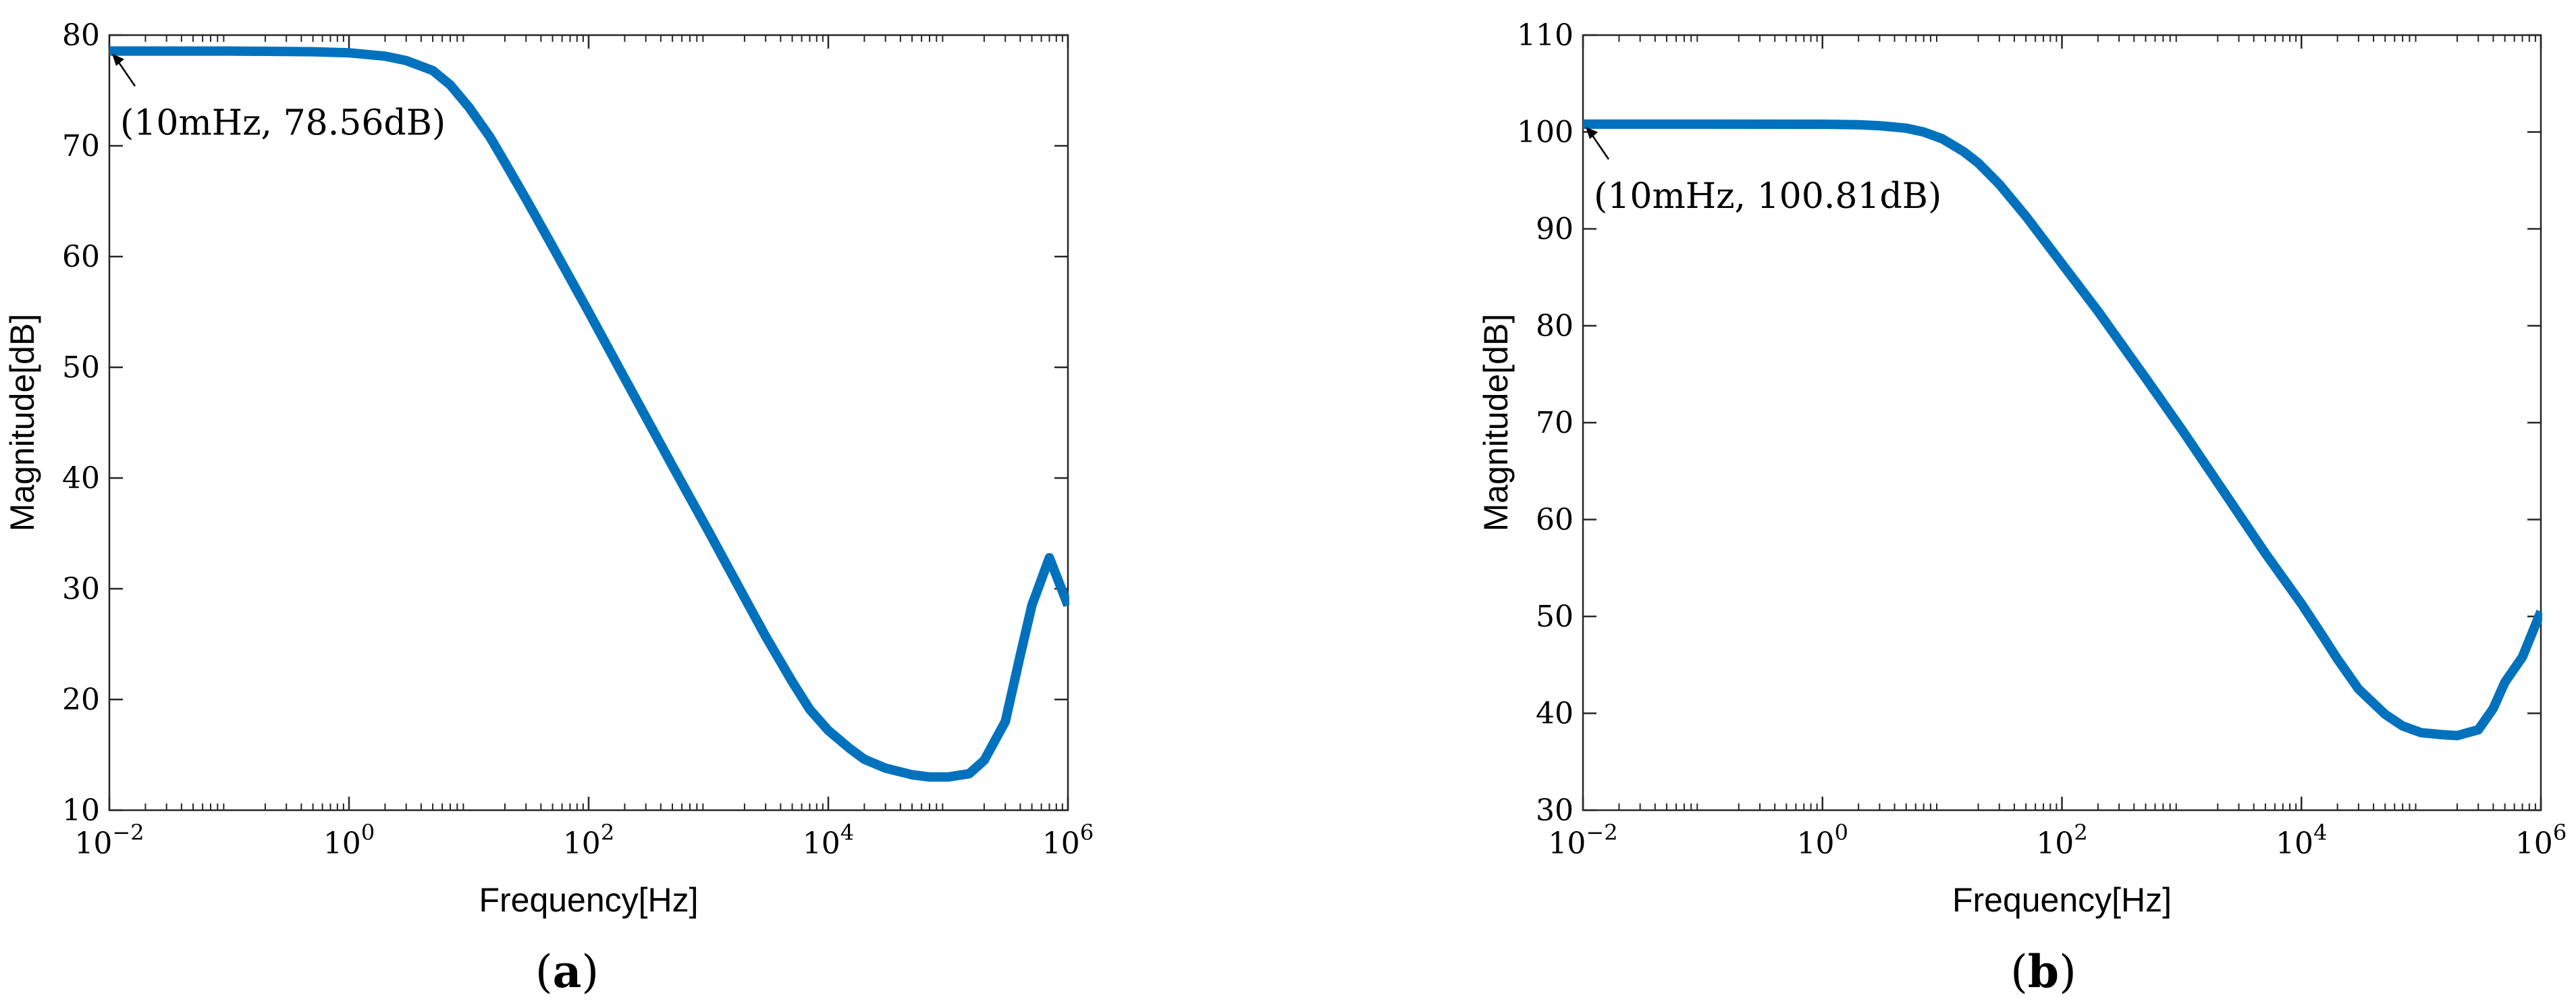 The width and height of the screenshot is (2576, 1006). Describe the element at coordinates (81, 810) in the screenshot. I see `y-tick-label: 10` at that location.